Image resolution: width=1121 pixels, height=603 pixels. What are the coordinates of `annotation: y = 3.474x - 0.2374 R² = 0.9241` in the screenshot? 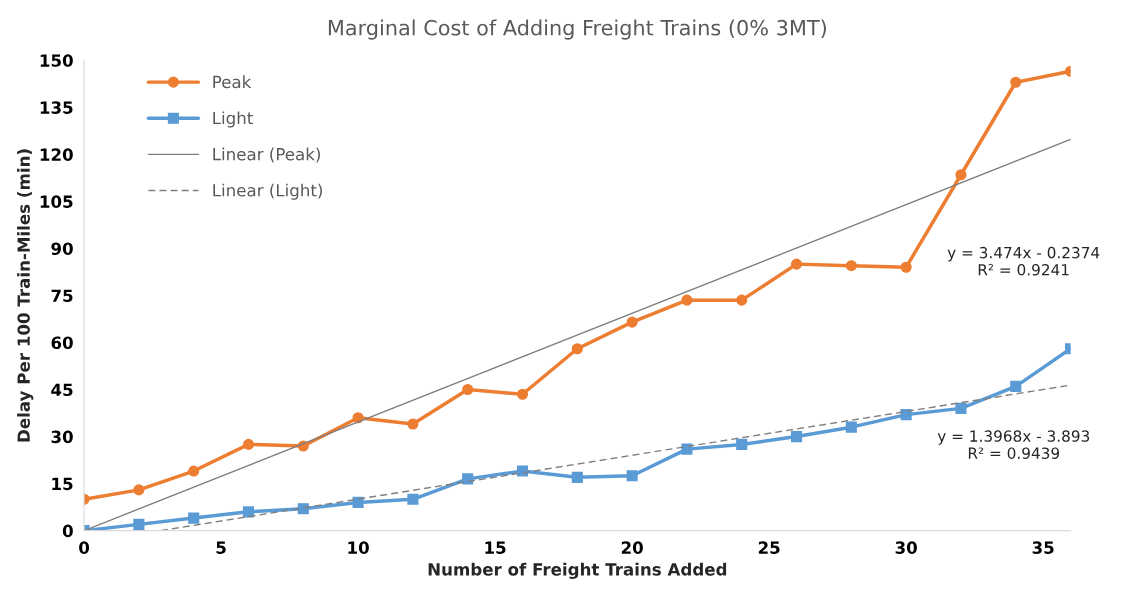 It's located at (1023, 261).